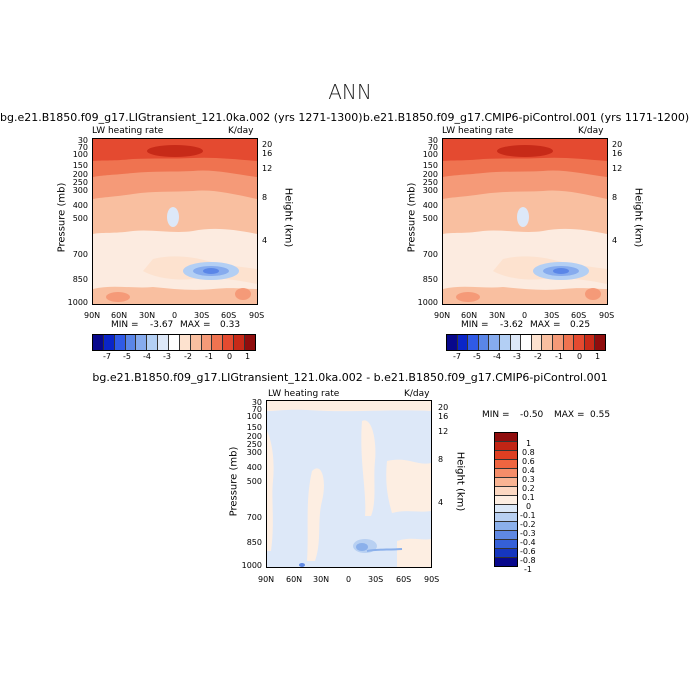  I want to click on panel1-ytick: 200, so click(80, 174).